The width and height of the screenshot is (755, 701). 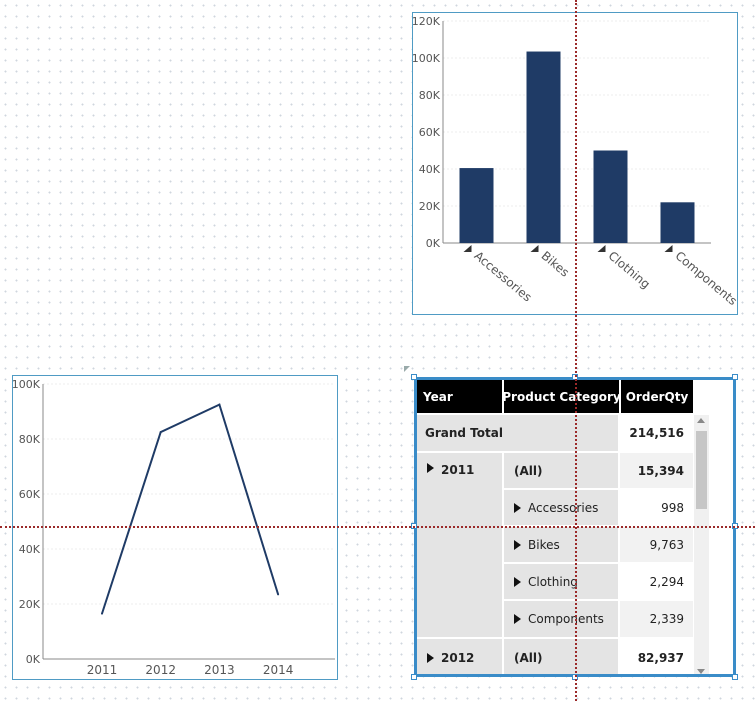 What do you see at coordinates (701, 420) in the screenshot?
I see `scroll-up-icon` at bounding box center [701, 420].